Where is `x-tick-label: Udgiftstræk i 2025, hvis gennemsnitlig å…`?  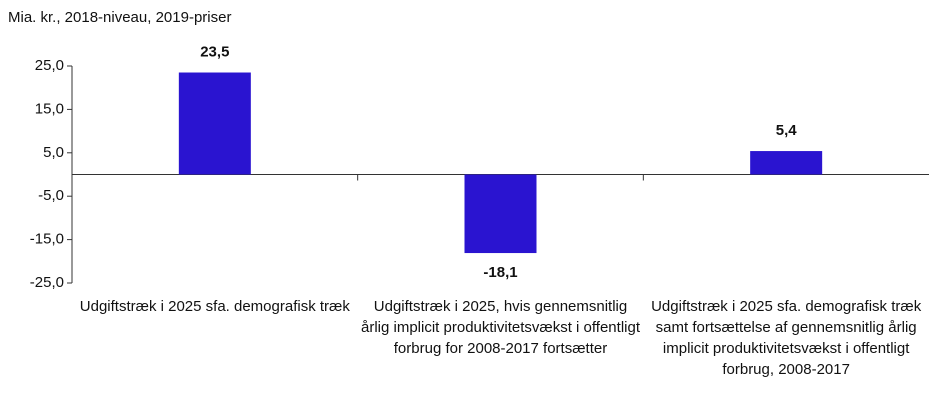 x-tick-label: Udgiftstræk i 2025, hvis gennemsnitlig å… is located at coordinates (500, 327).